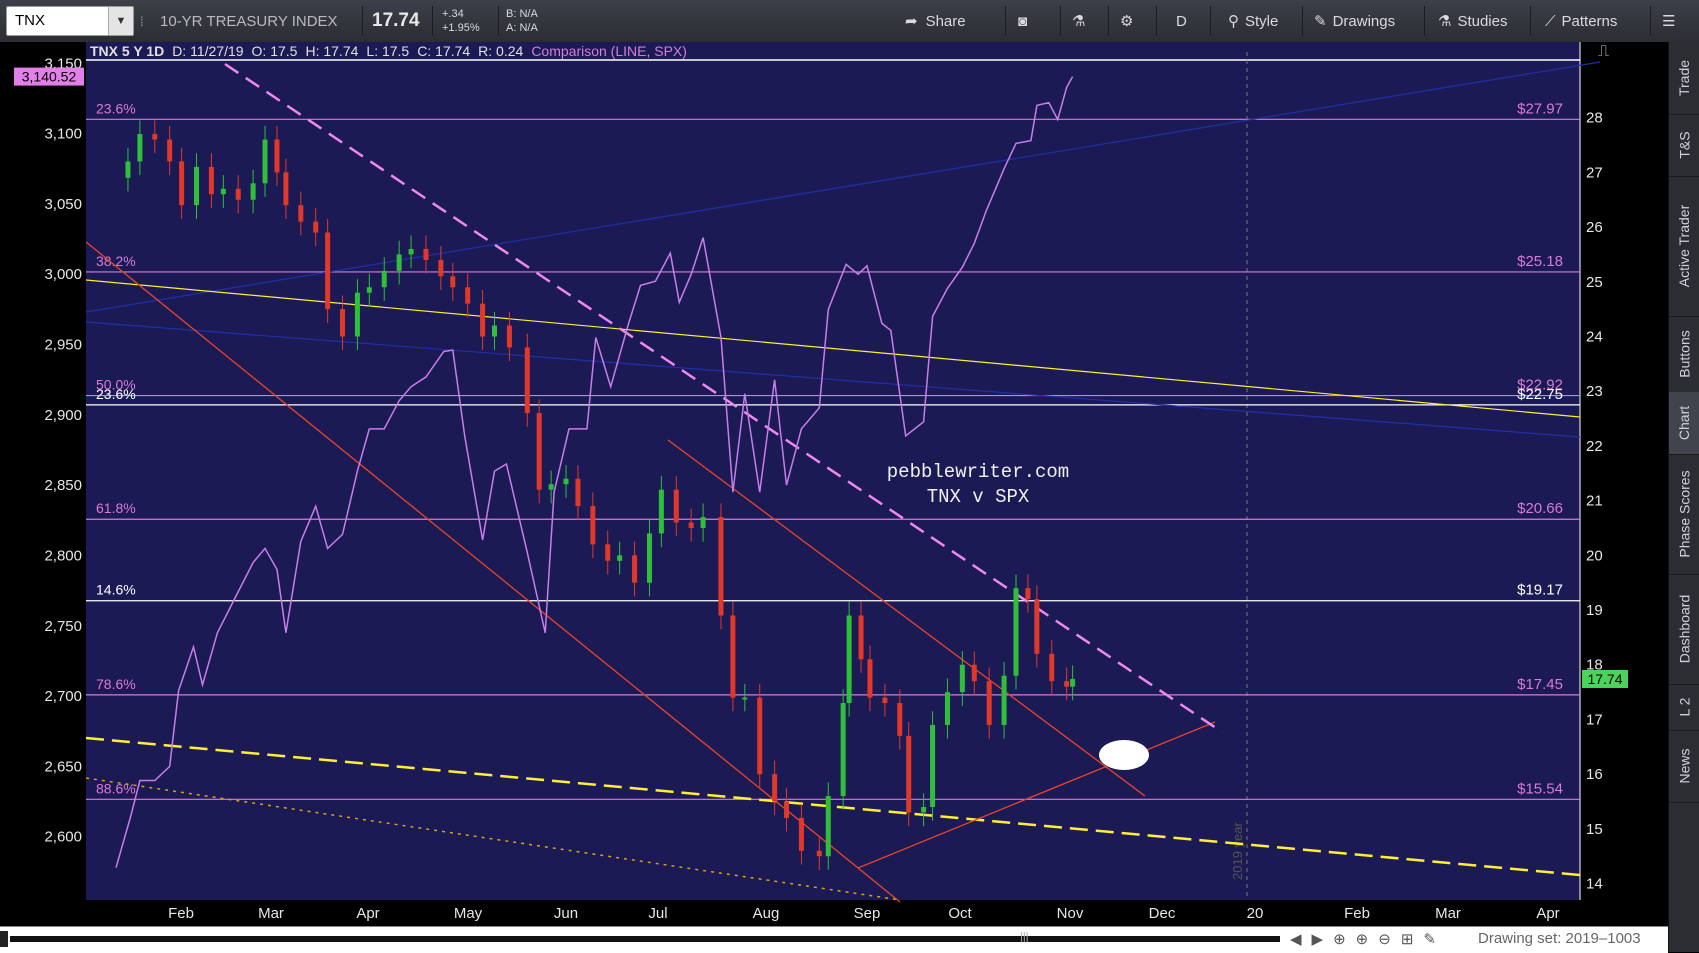 The width and height of the screenshot is (1699, 953). I want to click on sidebar-tab-l-2: L 2, so click(1684, 707).